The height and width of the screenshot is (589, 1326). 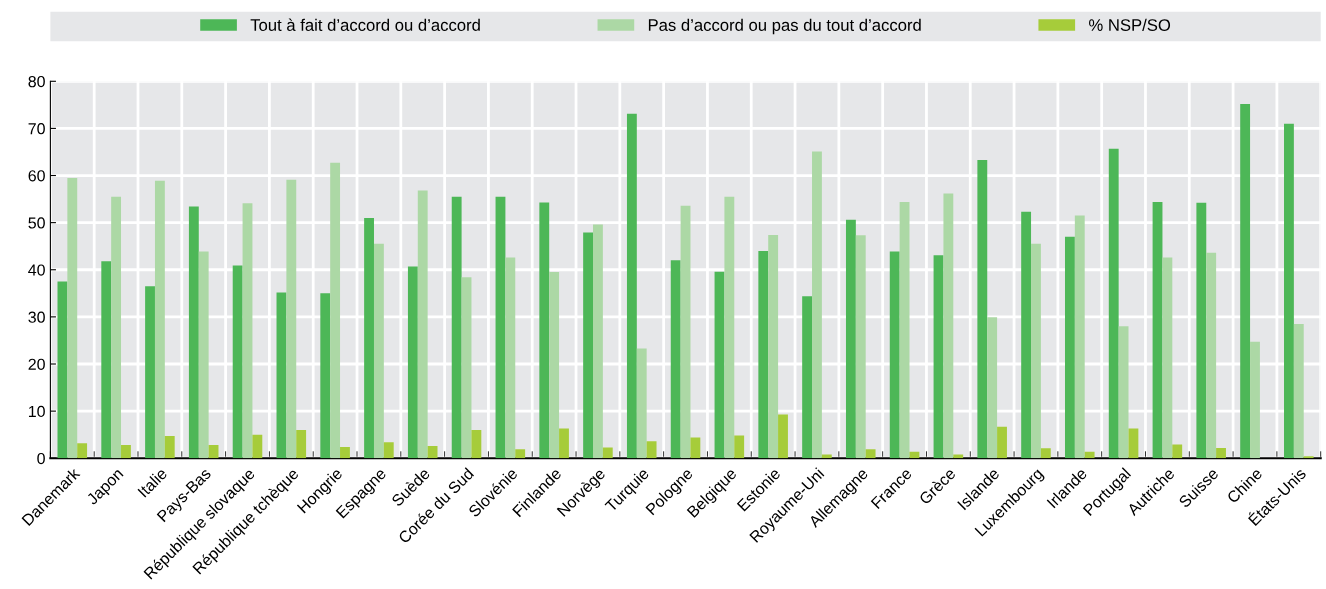 What do you see at coordinates (1130, 24) in the screenshot?
I see `legend-label: % NSP/SO` at bounding box center [1130, 24].